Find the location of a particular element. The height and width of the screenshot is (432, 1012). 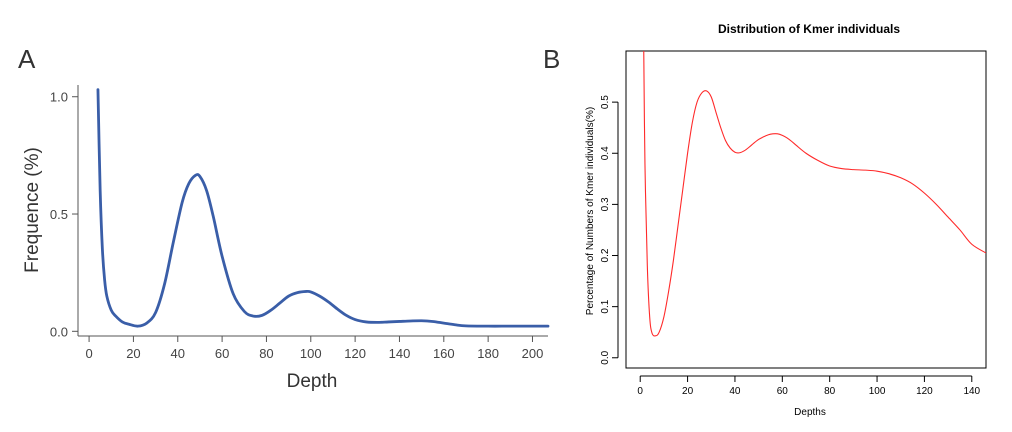

panel-a-xlabel: Depth is located at coordinates (312, 381).